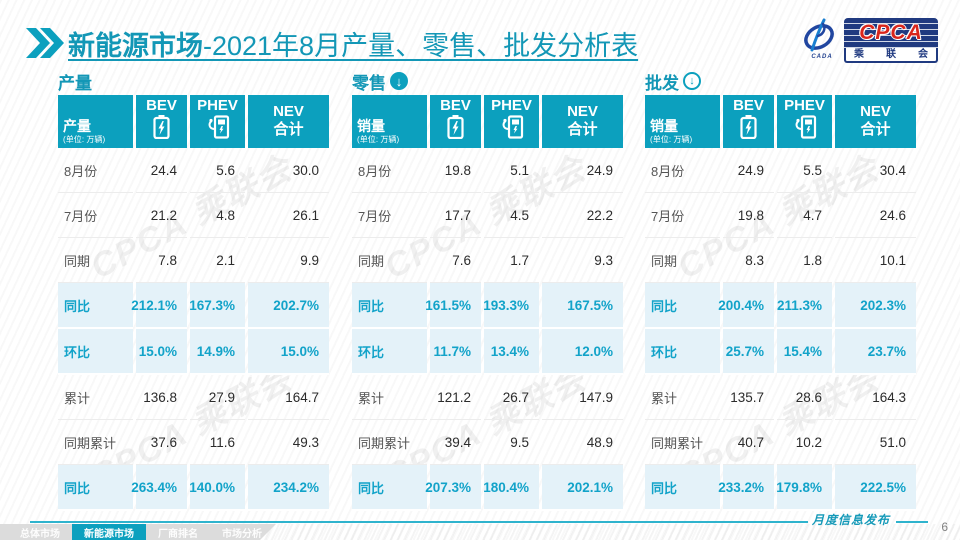  Describe the element at coordinates (891, 55) in the screenshot. I see `cpca-logo-caption: 乘联会` at that location.